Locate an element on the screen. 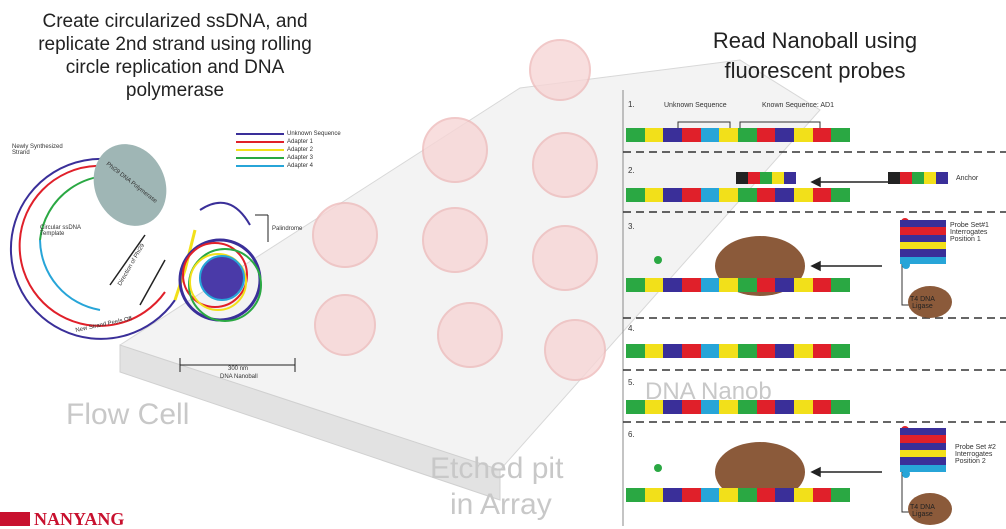 The width and height of the screenshot is (1006, 529). probe-set-2-line-1: Probe Set #2 is located at coordinates (975, 447).